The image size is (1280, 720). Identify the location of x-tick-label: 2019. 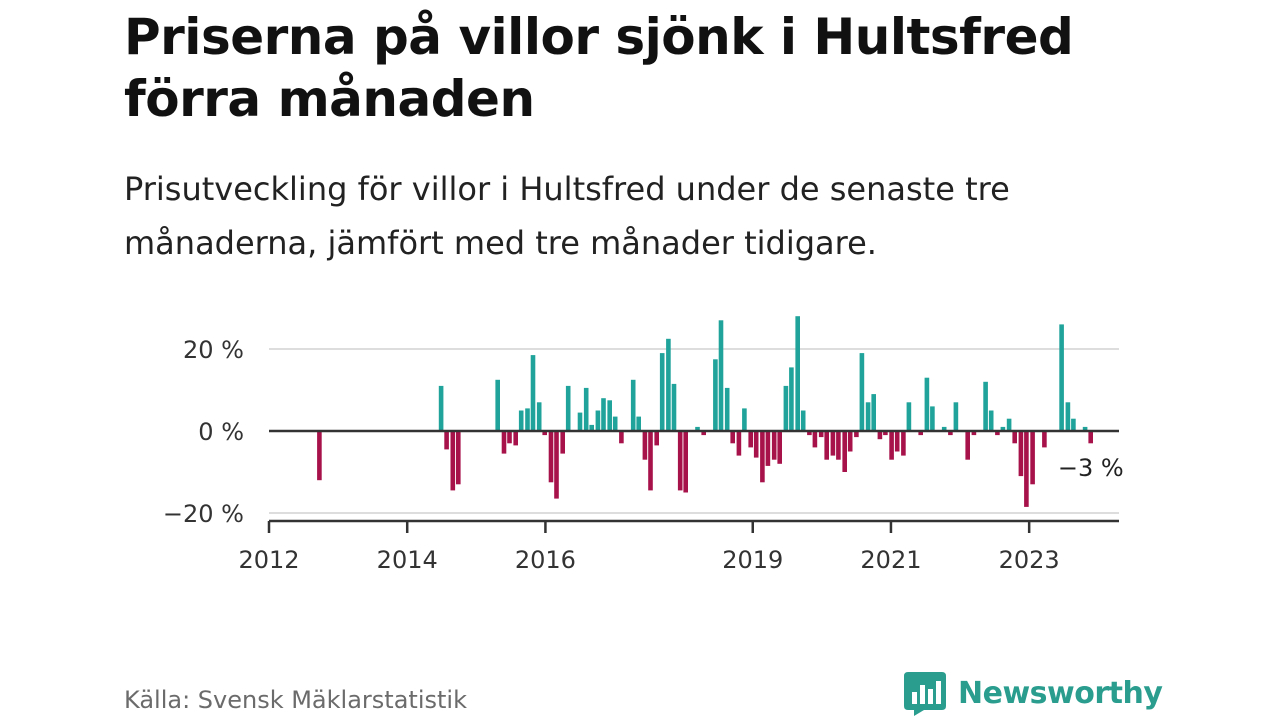
(752, 560).